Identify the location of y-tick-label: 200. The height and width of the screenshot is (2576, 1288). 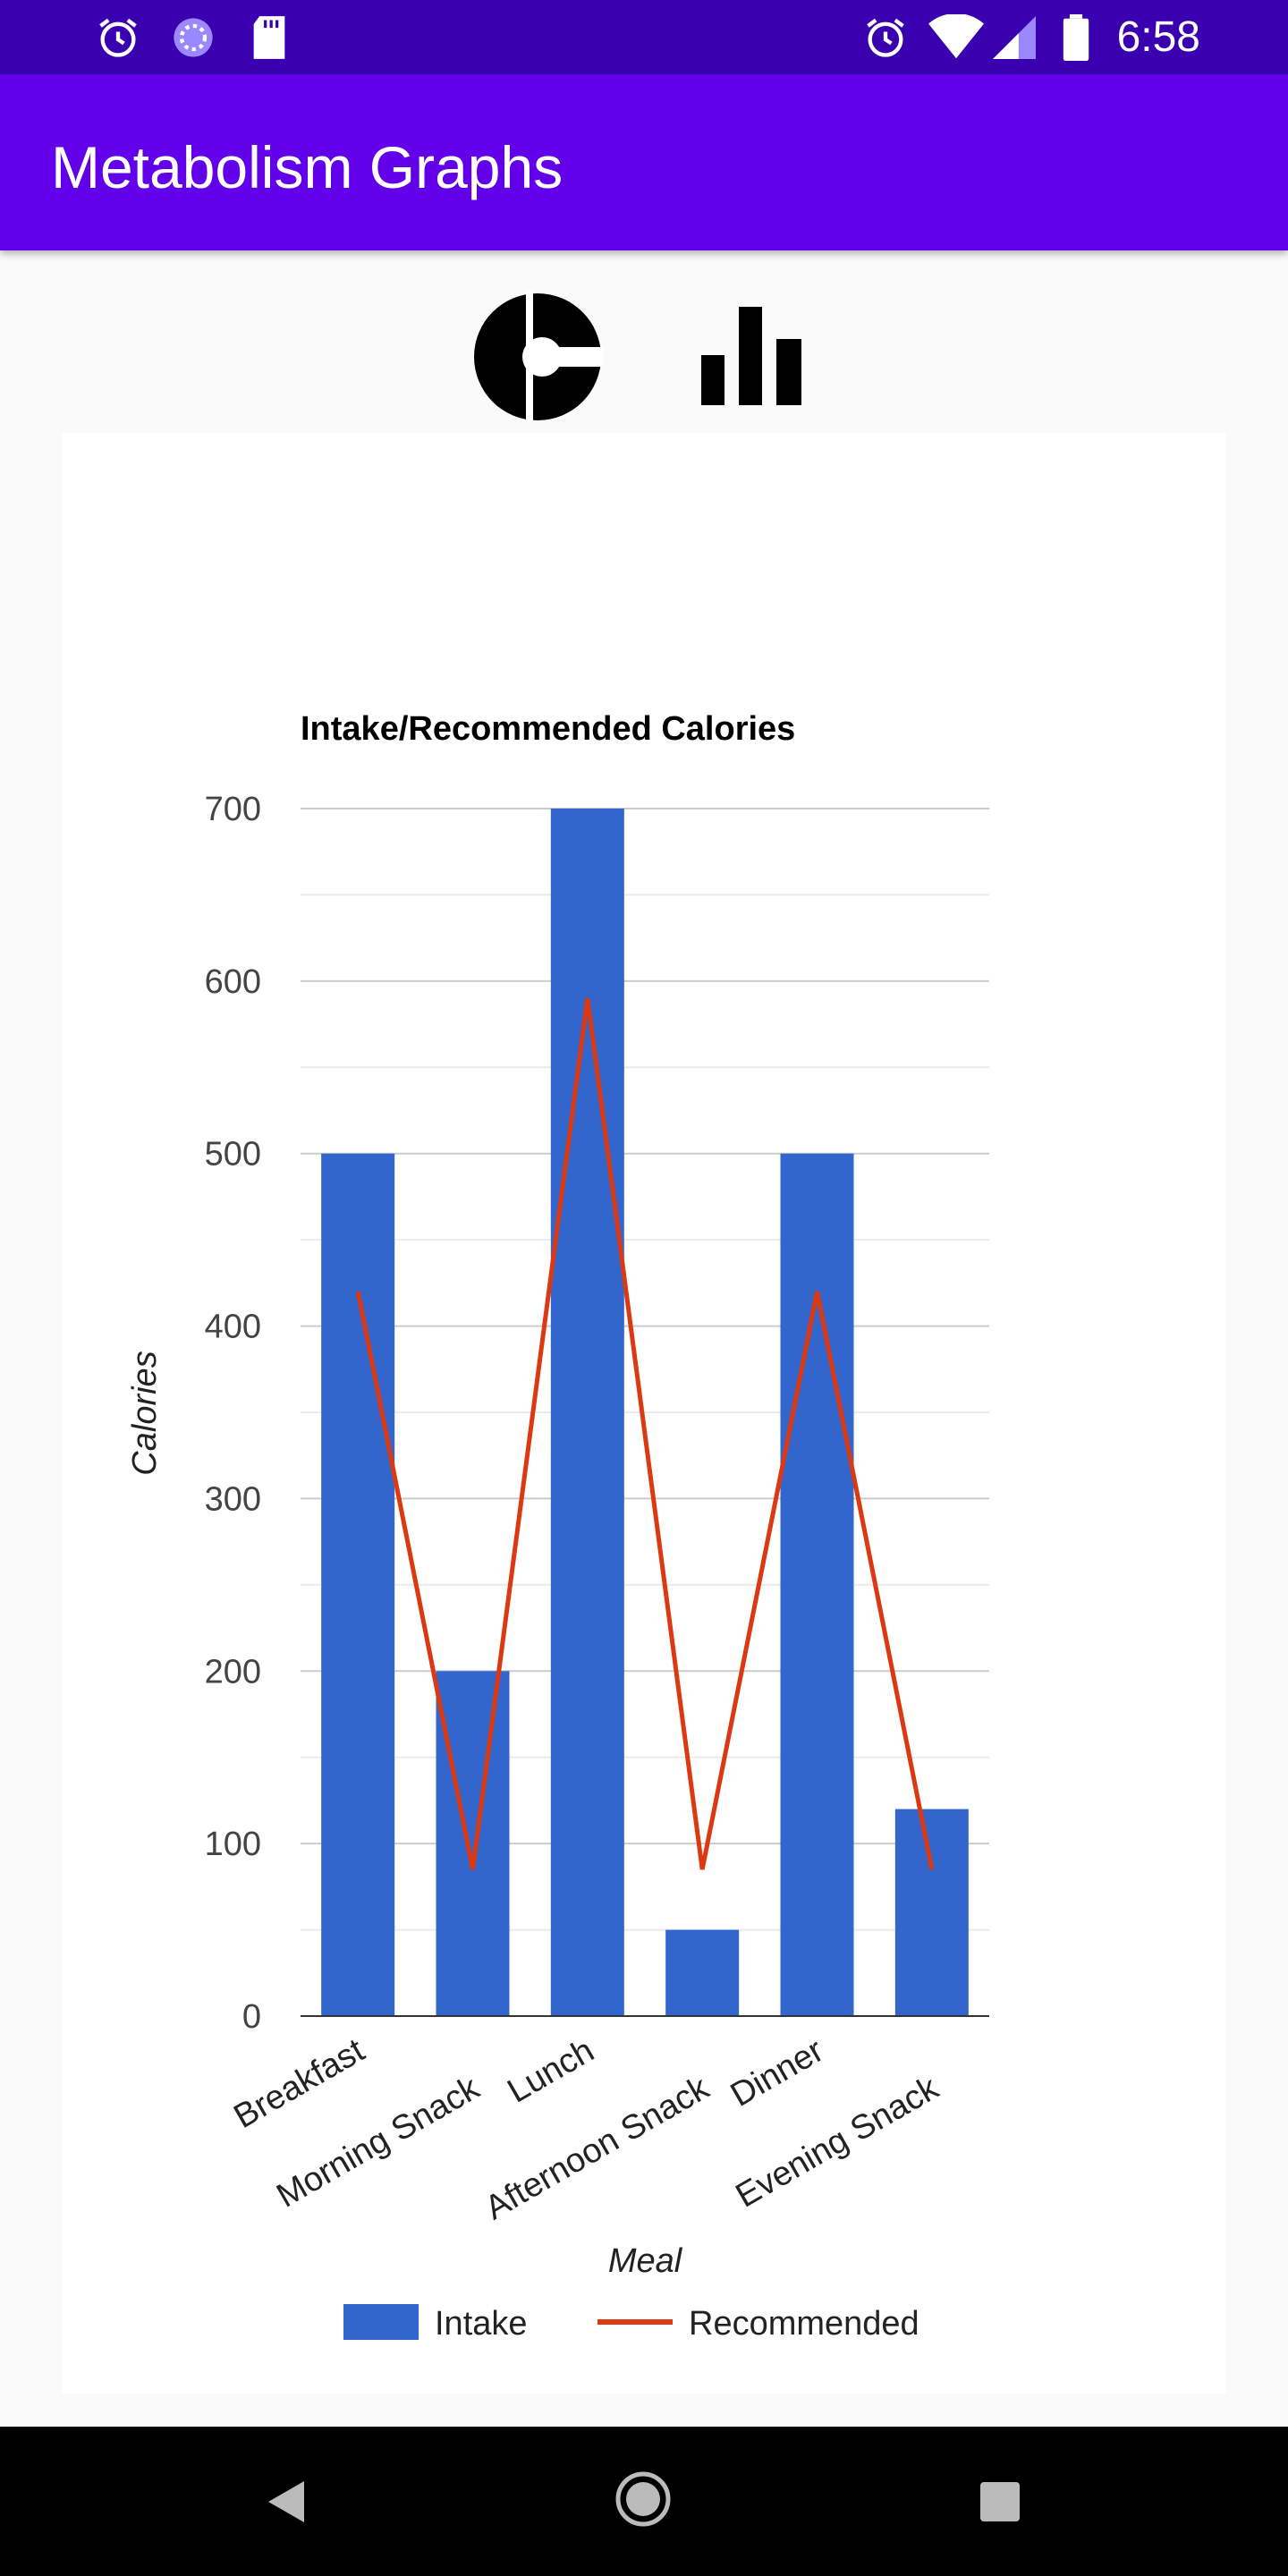
(233, 1671).